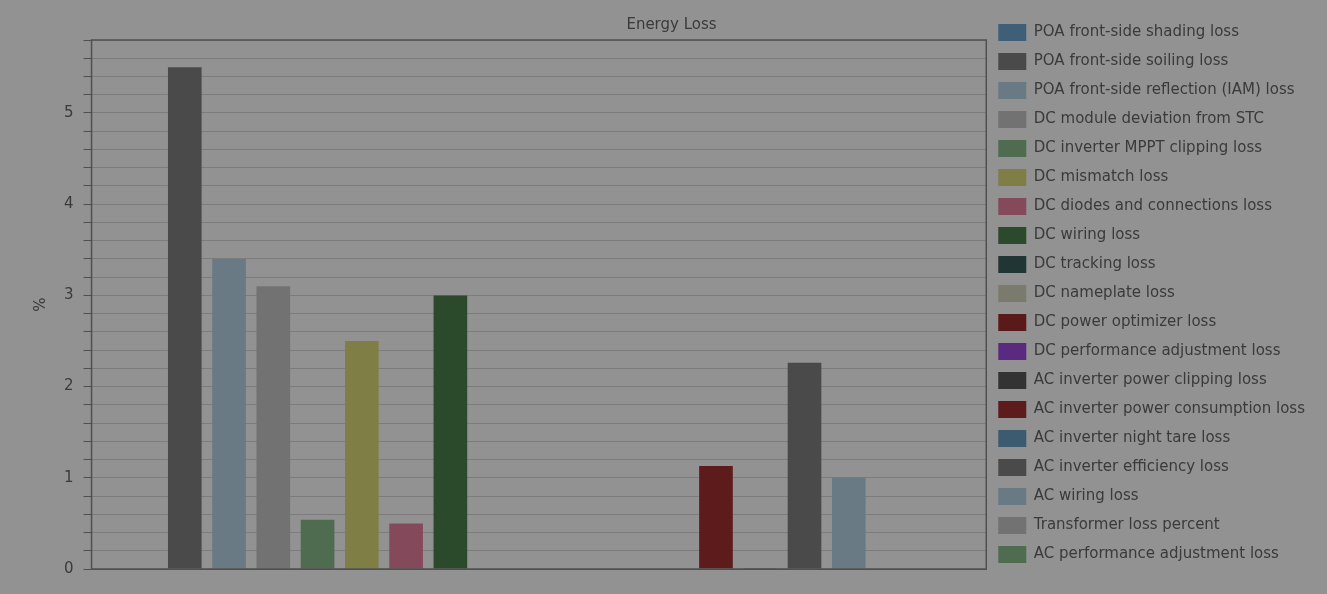 The width and height of the screenshot is (1327, 594). What do you see at coordinates (69, 294) in the screenshot?
I see `y-tick-label: 3` at bounding box center [69, 294].